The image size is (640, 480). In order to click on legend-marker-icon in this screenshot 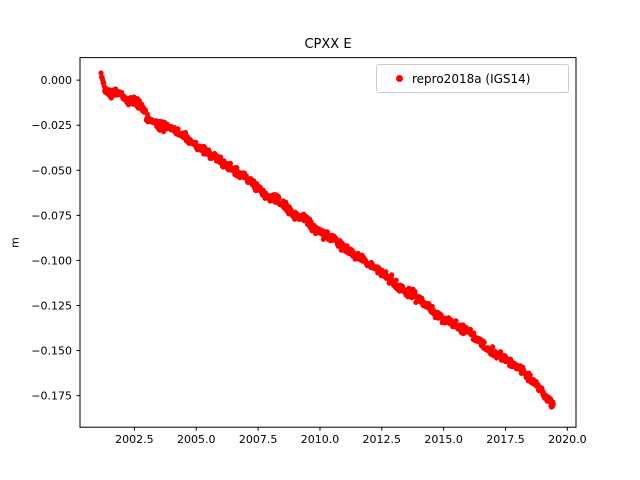, I will do `click(399, 78)`.